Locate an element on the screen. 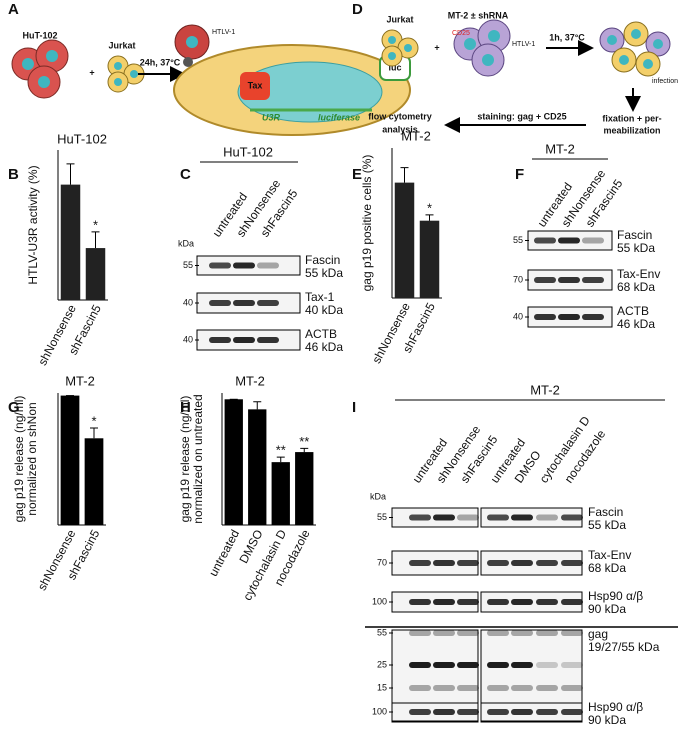 This screenshot has width=678, height=739. label: Jurkat is located at coordinates (121, 45).